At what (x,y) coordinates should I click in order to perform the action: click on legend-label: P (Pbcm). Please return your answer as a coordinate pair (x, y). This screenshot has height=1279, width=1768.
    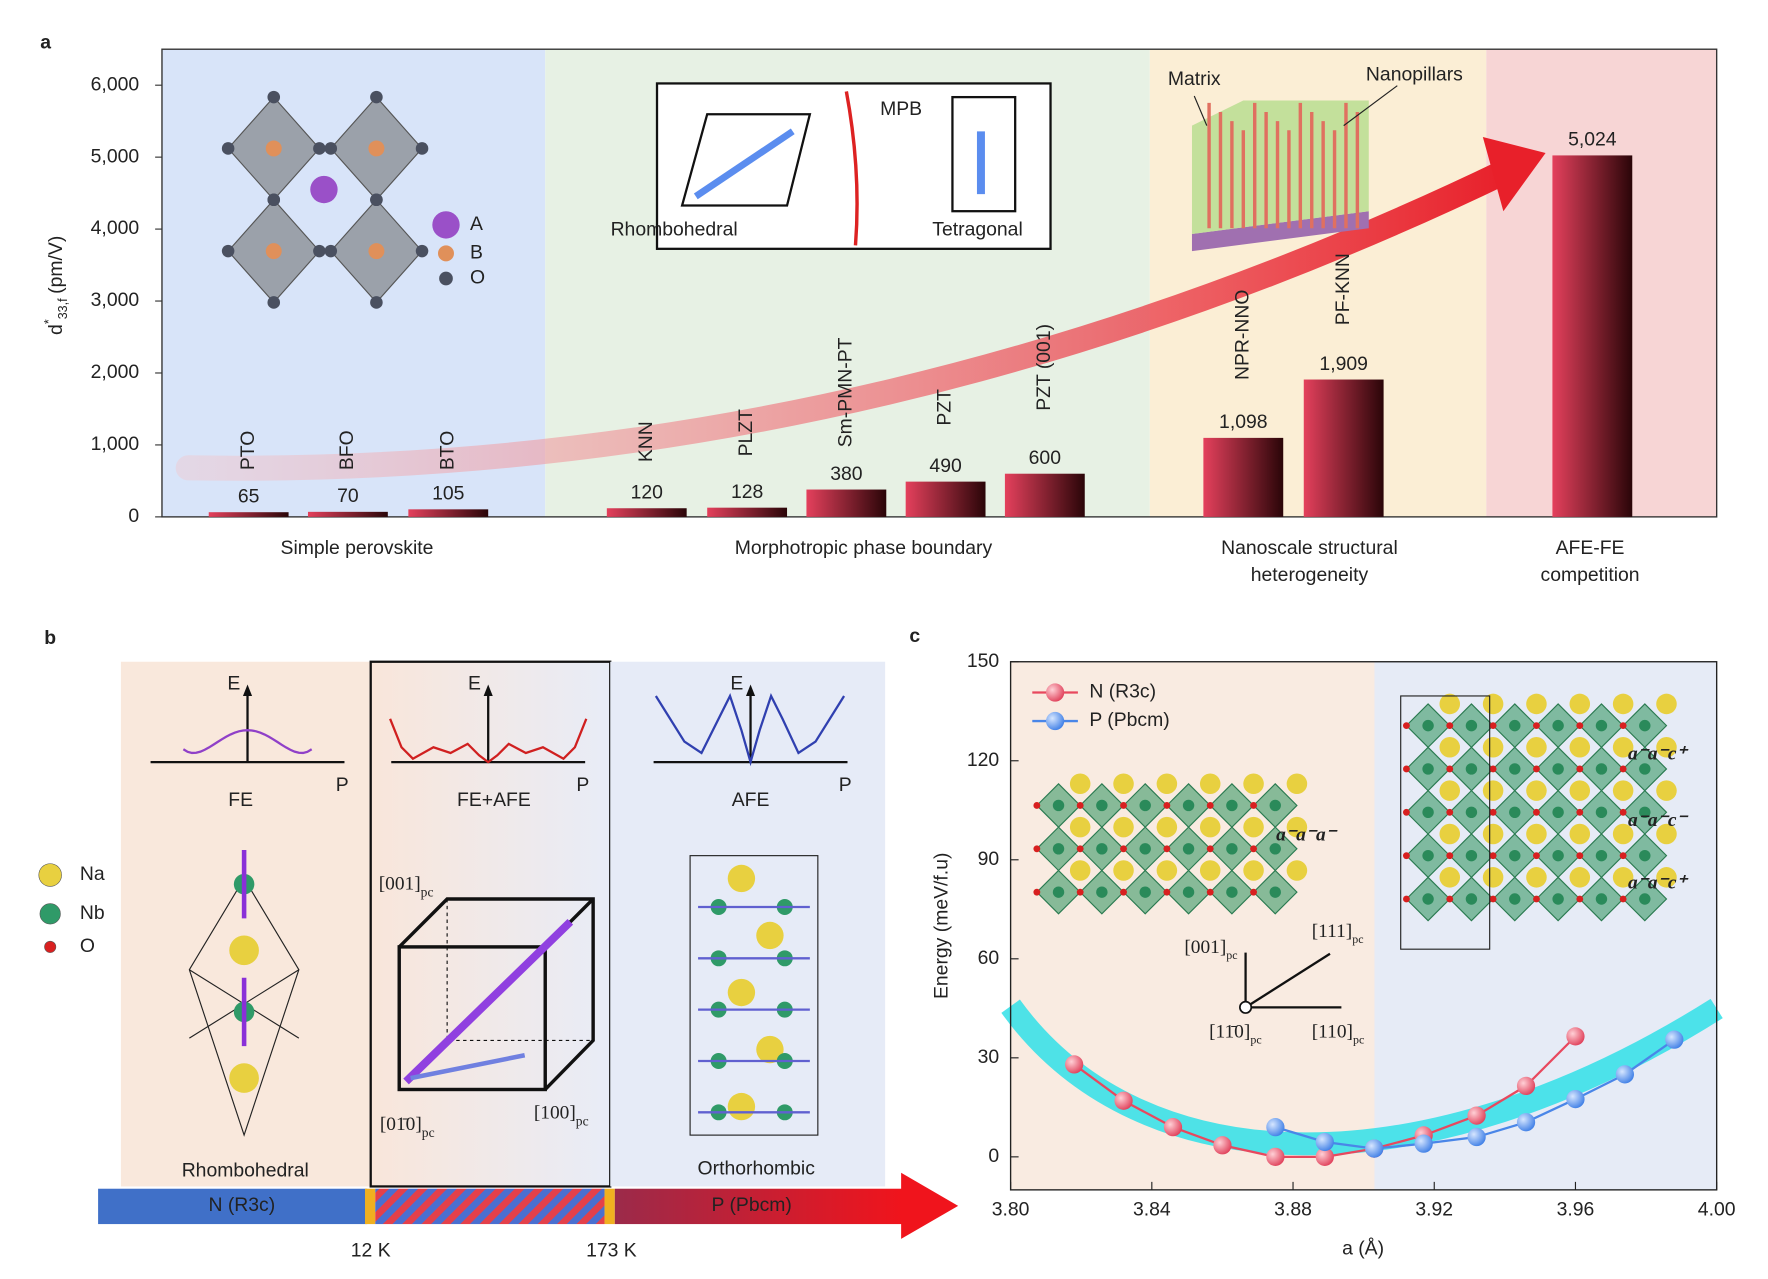
    Looking at the image, I should click on (1129, 720).